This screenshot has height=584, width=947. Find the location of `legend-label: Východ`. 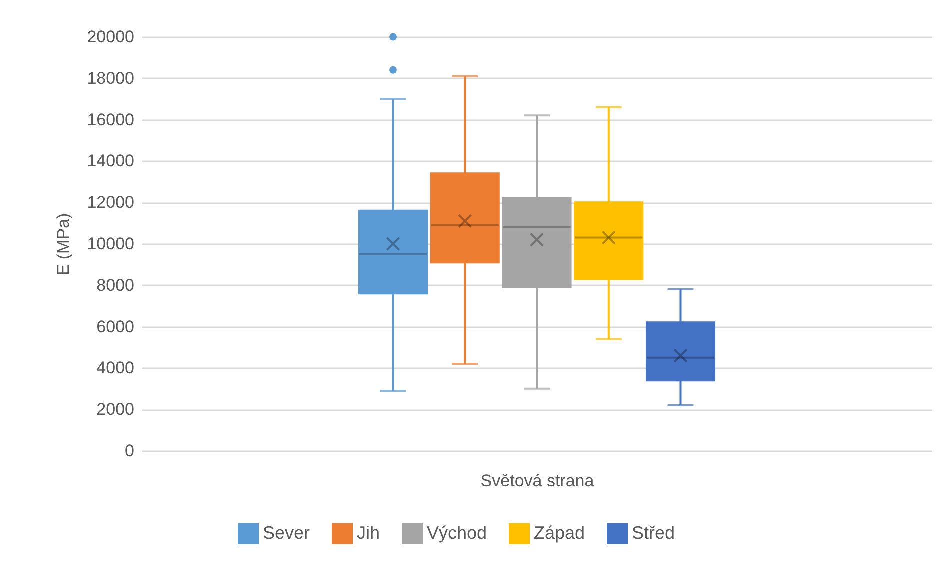

legend-label: Východ is located at coordinates (457, 532).